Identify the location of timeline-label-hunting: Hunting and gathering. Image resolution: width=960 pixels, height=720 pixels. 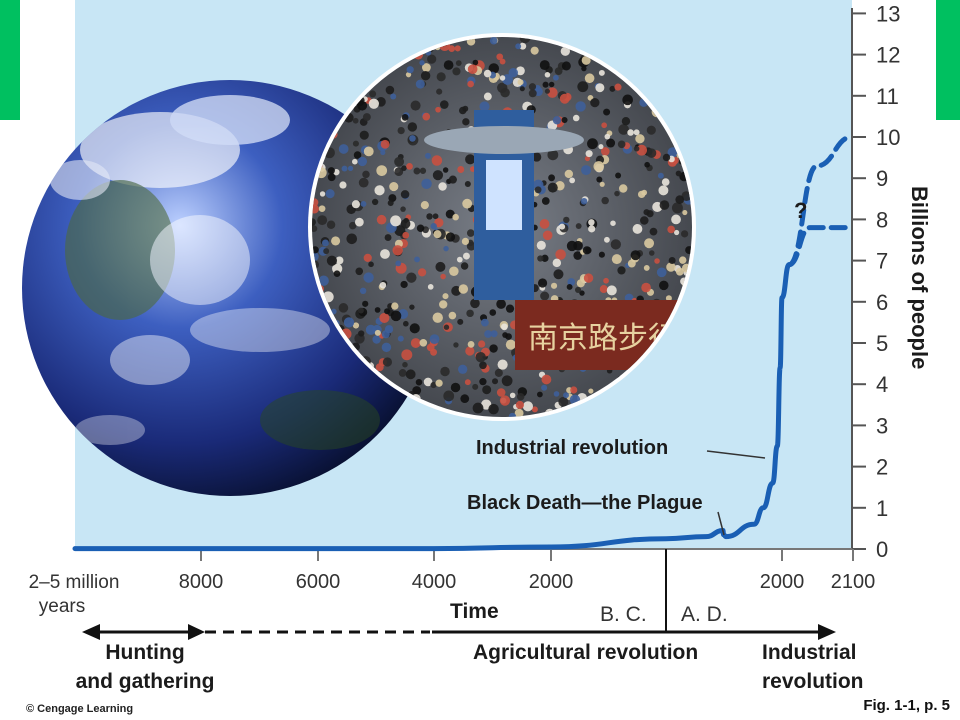
(145, 667).